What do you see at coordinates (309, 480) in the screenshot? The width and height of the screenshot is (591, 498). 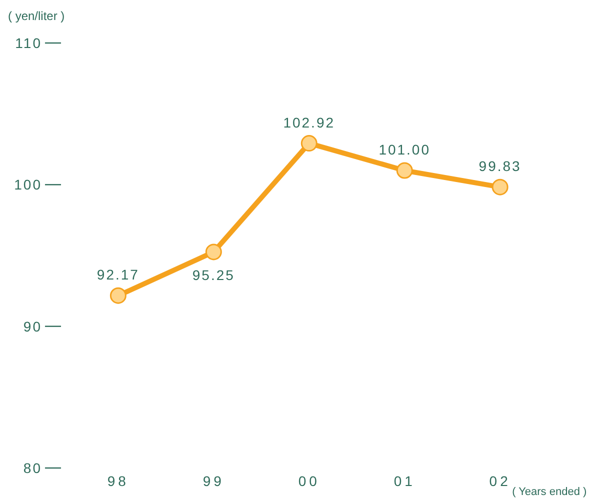 I see `x-tick-label: 00` at bounding box center [309, 480].